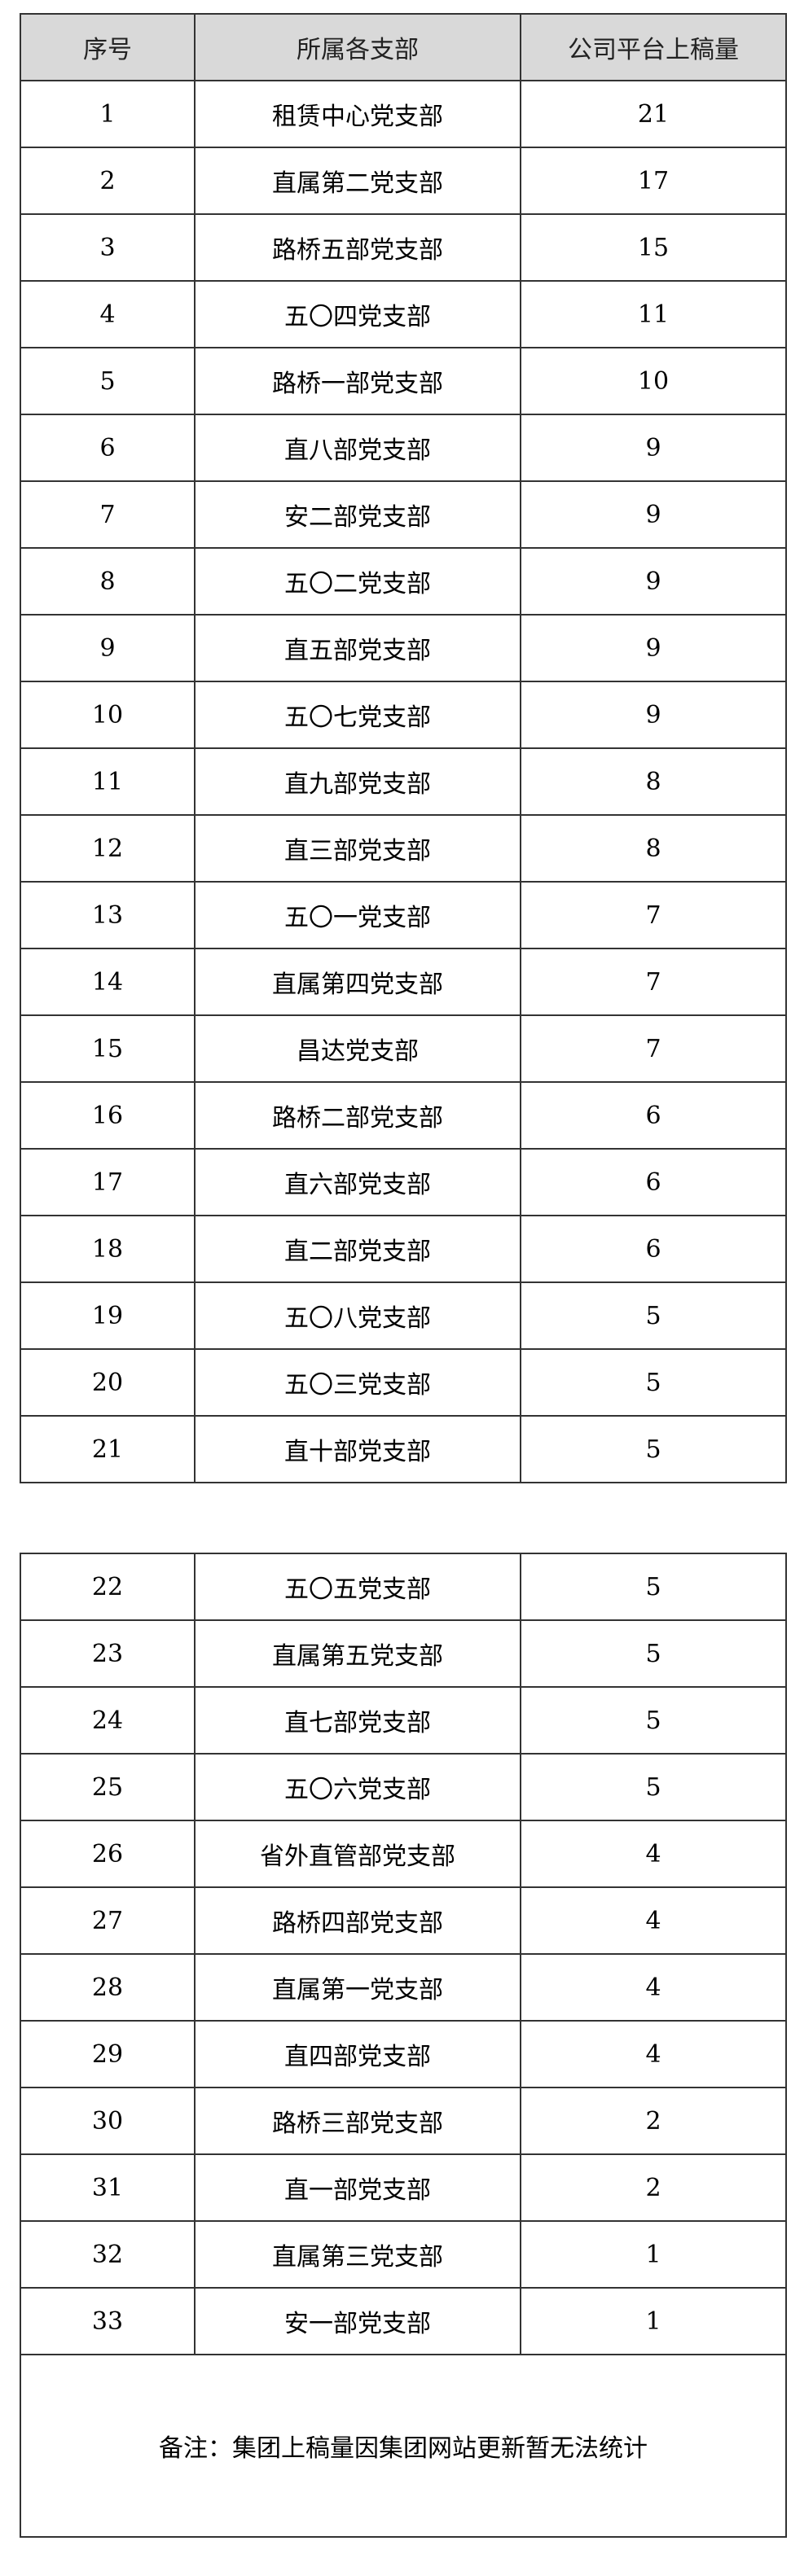  I want to click on row-branch: 直三部党支部, so click(357, 848).